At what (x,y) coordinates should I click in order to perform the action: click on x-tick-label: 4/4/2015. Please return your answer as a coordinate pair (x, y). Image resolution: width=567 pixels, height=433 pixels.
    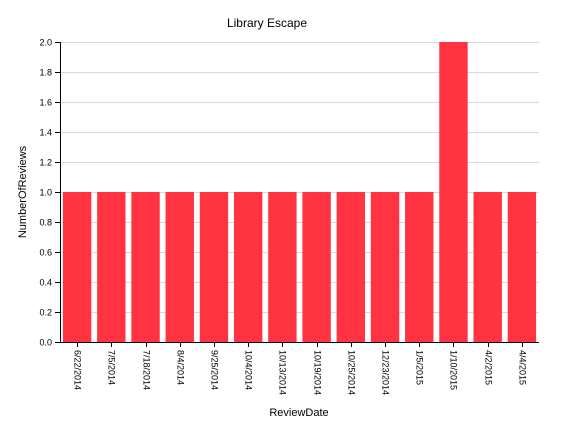
    Looking at the image, I should click on (523, 367).